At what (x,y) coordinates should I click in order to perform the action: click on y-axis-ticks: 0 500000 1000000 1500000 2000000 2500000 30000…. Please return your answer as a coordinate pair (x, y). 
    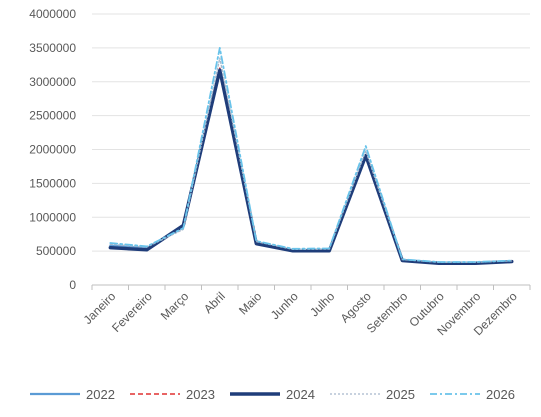
    Looking at the image, I should click on (52, 149).